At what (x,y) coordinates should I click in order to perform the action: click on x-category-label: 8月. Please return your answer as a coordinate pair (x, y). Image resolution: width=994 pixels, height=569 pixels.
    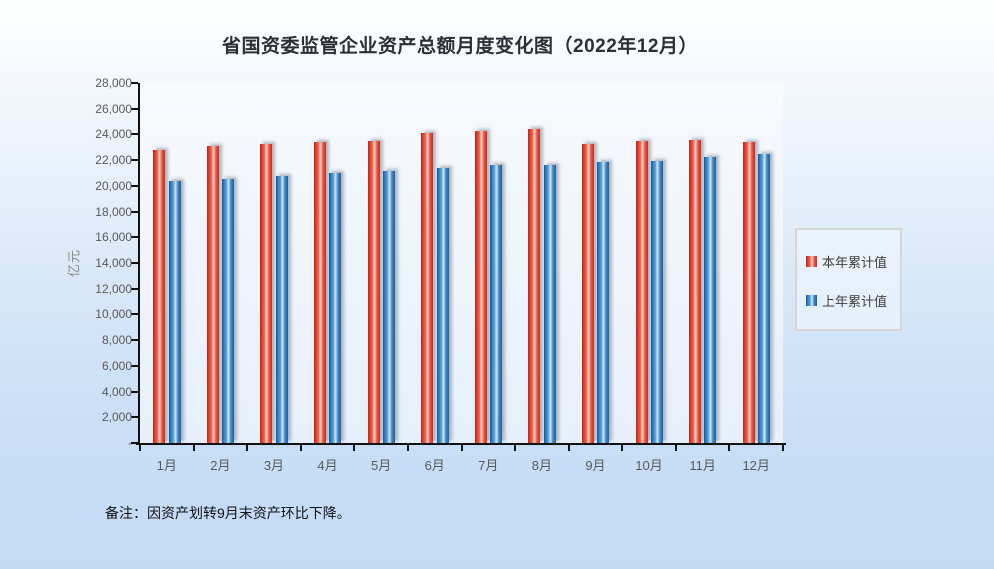
    Looking at the image, I should click on (541, 465).